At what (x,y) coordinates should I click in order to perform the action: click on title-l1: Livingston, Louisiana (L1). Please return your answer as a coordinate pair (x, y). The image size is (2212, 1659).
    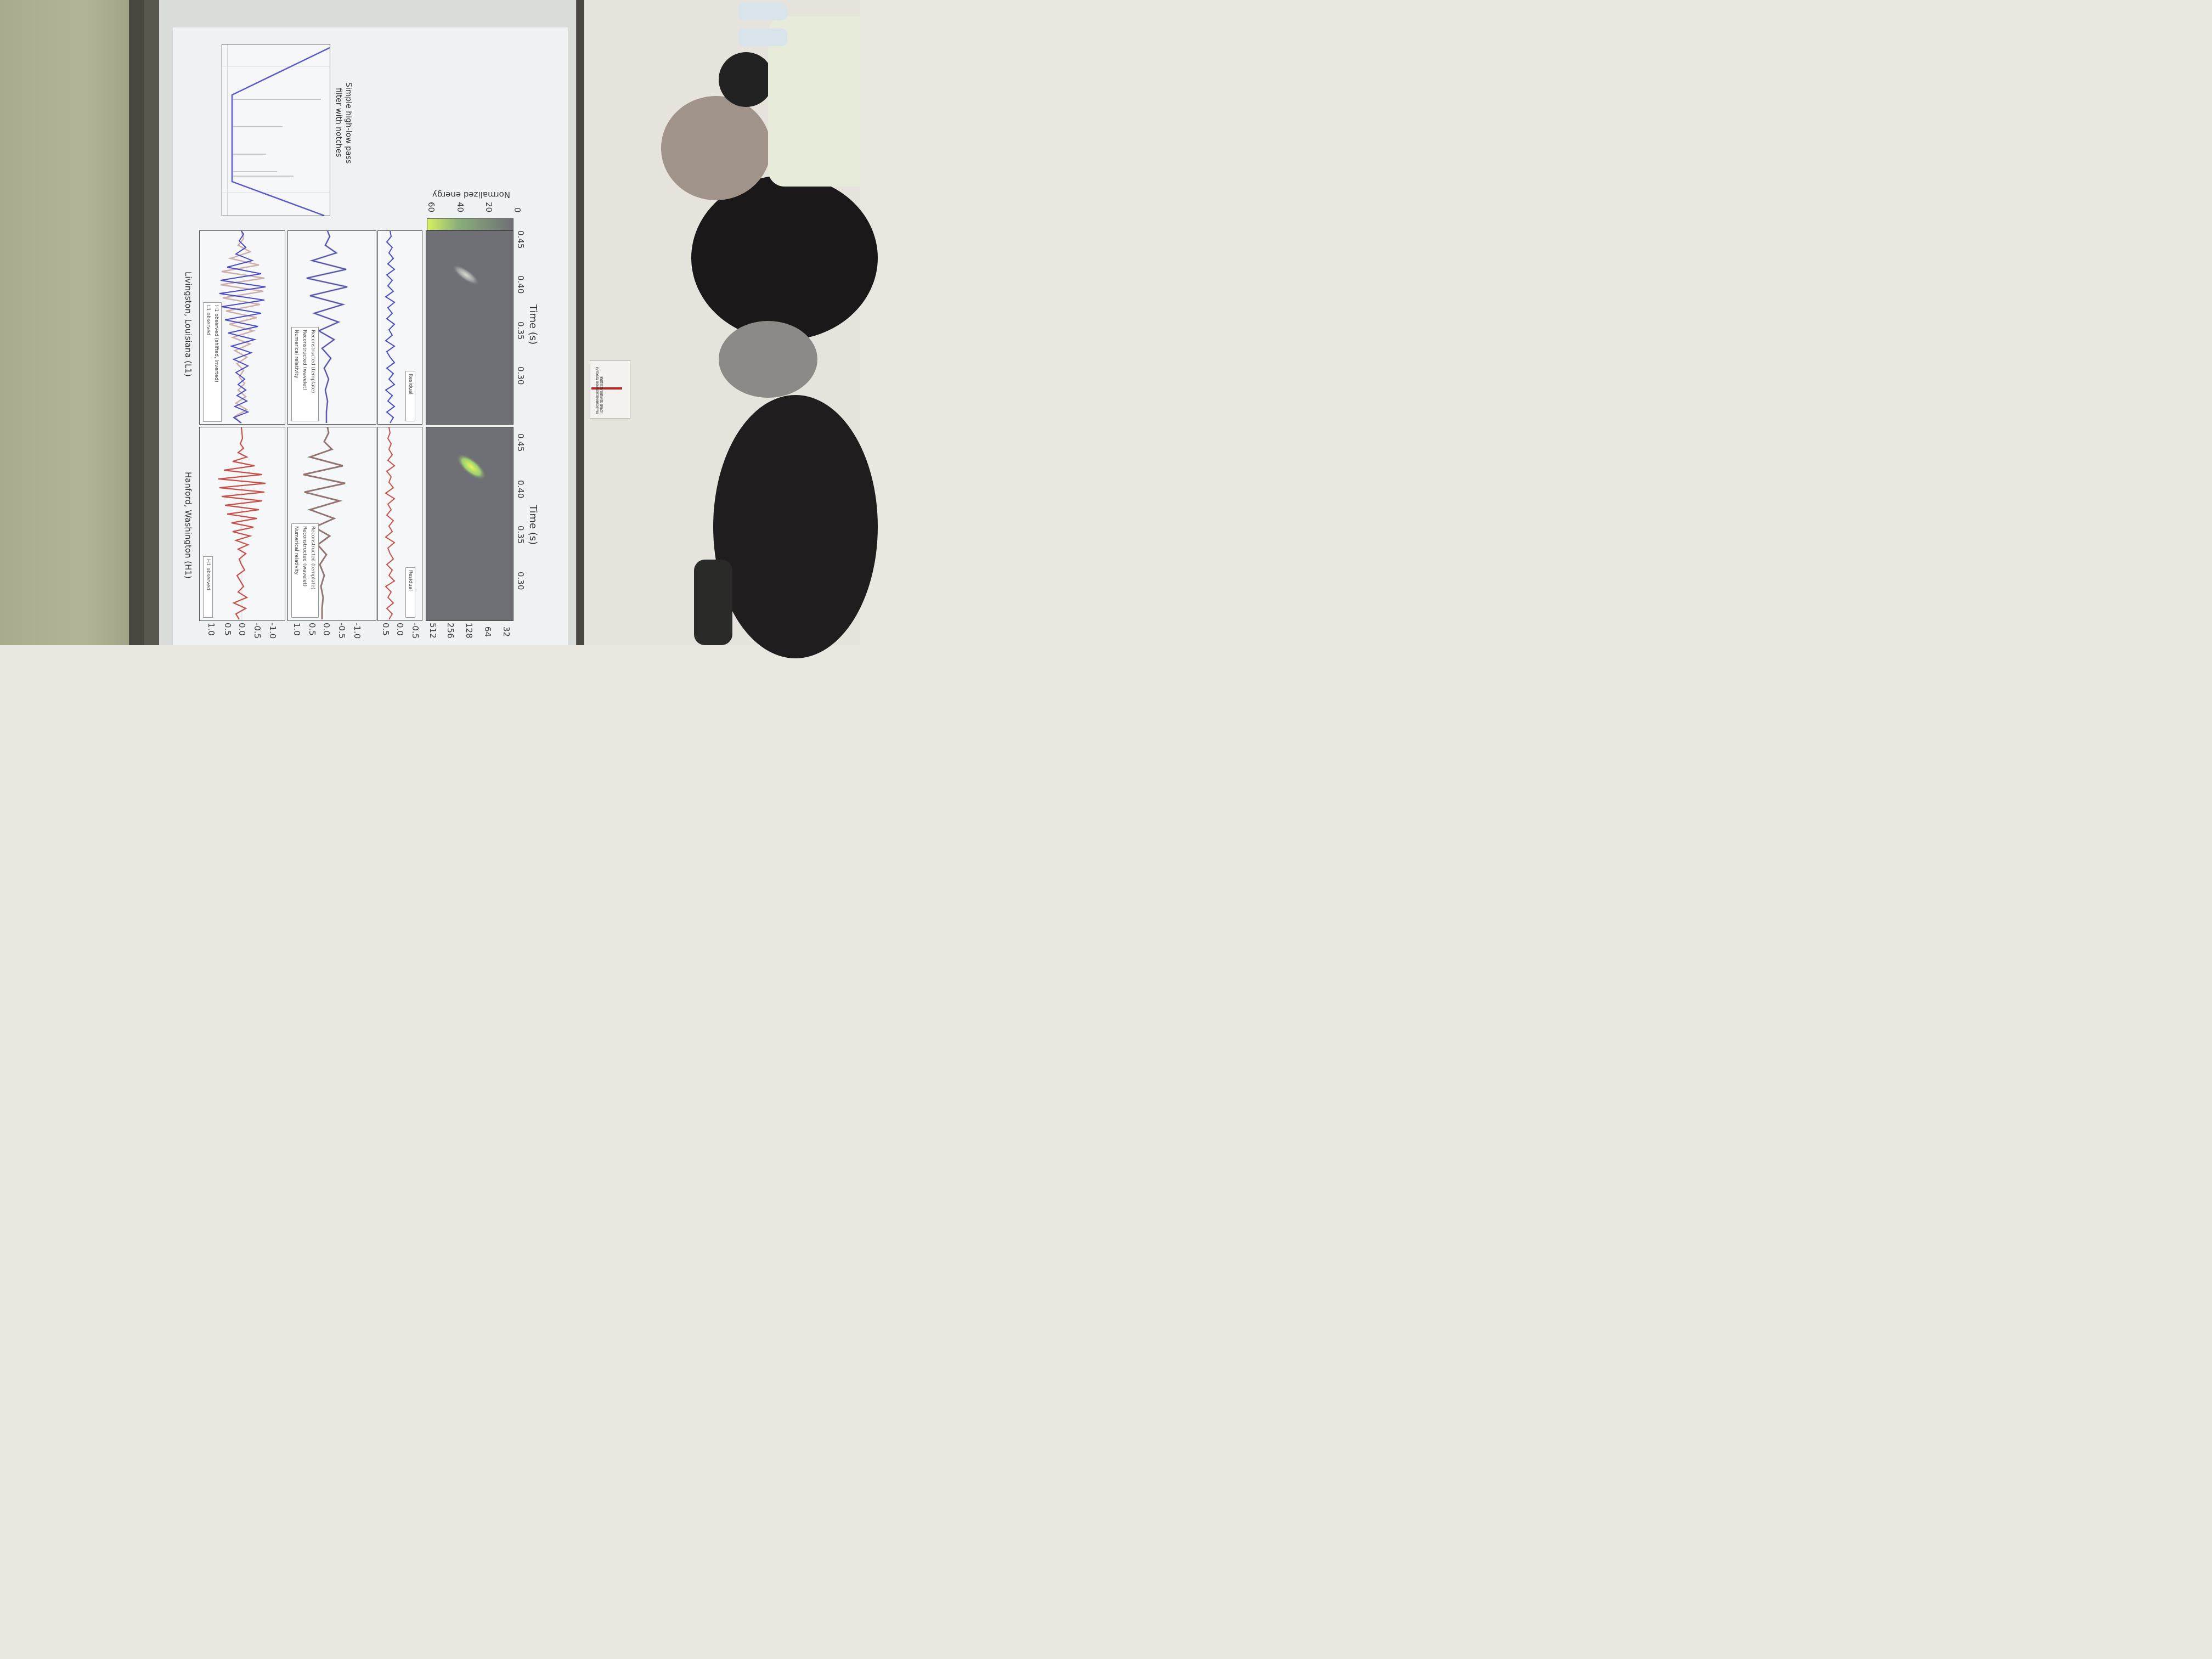
    Looking at the image, I should click on (188, 325).